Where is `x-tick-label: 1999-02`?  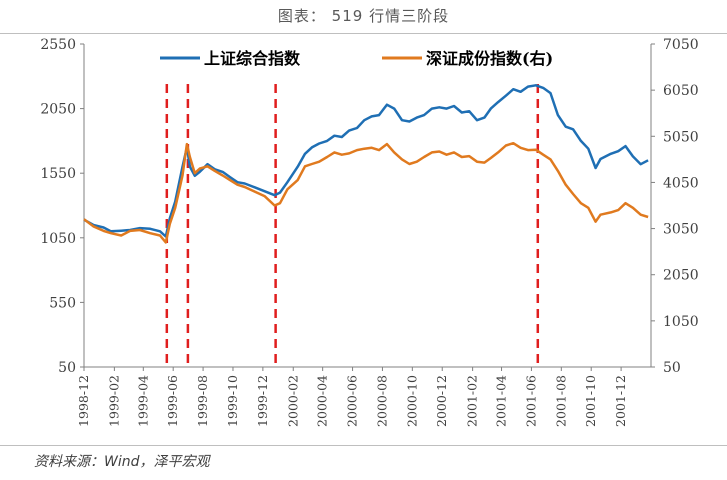
x-tick-label: 1999-02 is located at coordinates (113, 401).